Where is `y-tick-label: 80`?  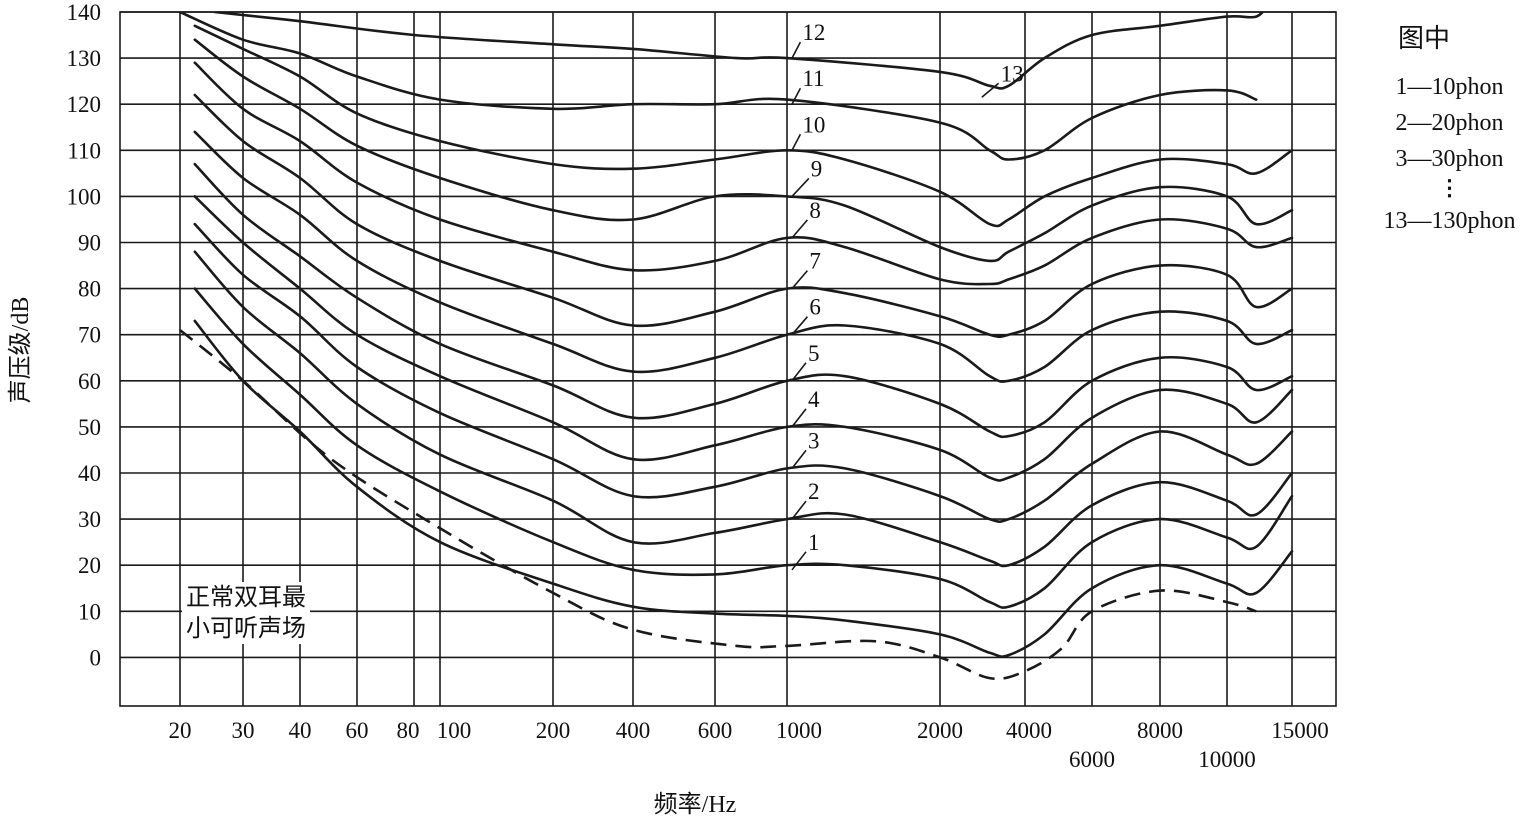
y-tick-label: 80 is located at coordinates (89, 289).